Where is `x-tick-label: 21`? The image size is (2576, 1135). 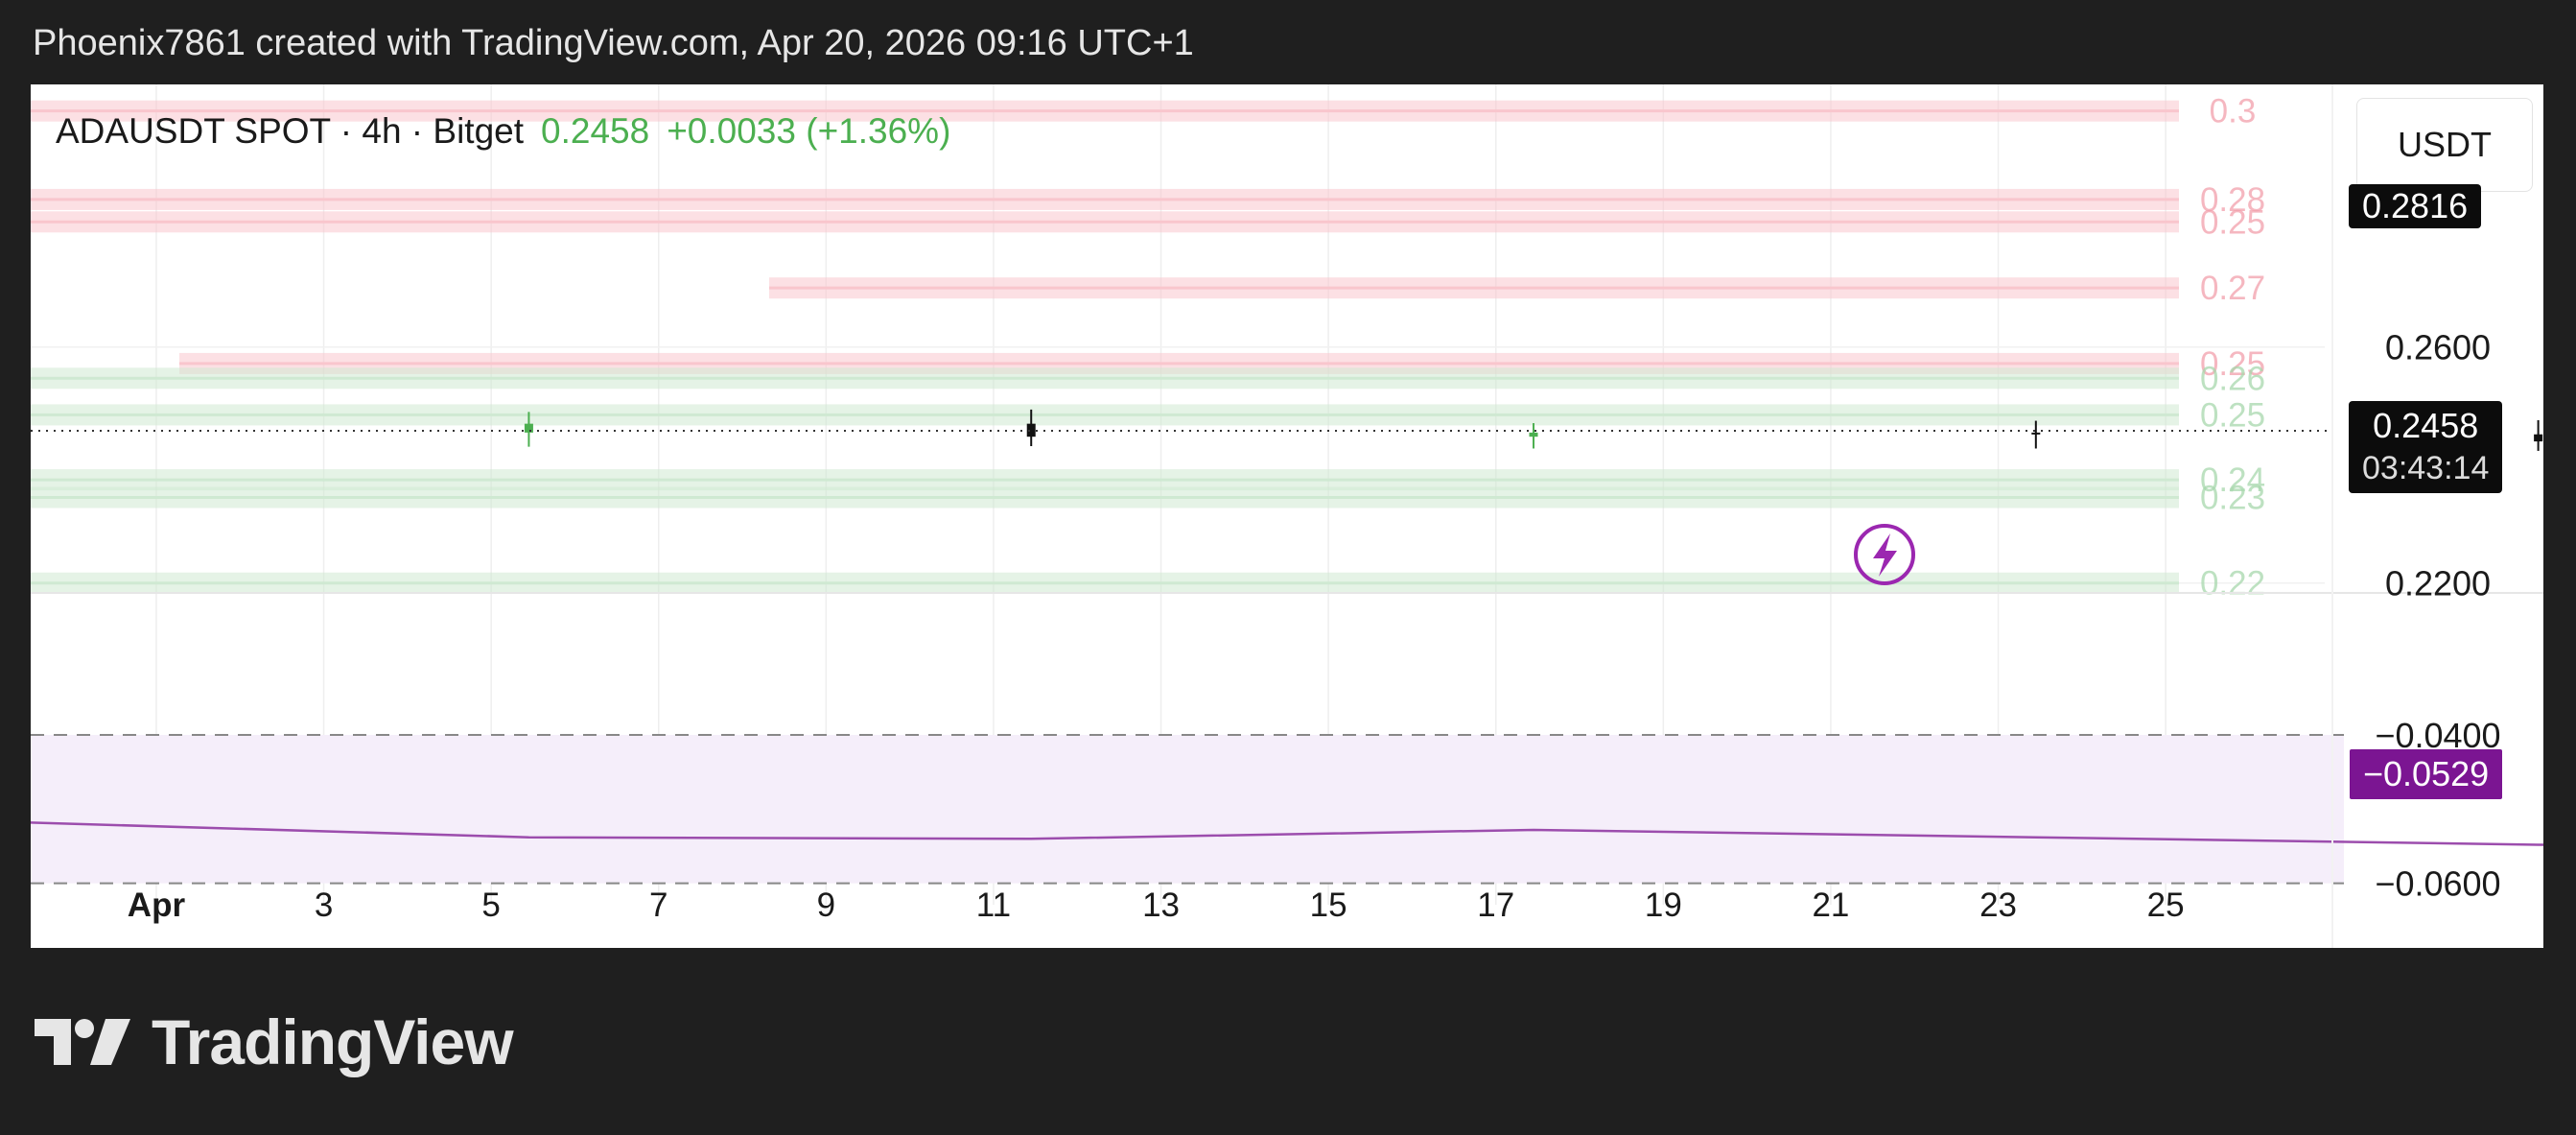
x-tick-label: 21 is located at coordinates (1830, 905).